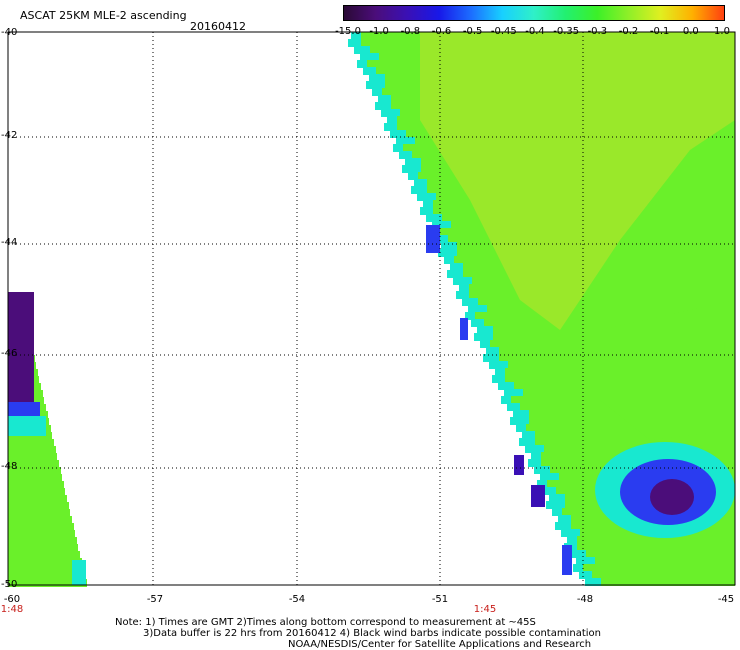 Image resolution: width=740 pixels, height=650 pixels. Describe the element at coordinates (441, 31) in the screenshot. I see `colorbar-label: -0.6` at that location.